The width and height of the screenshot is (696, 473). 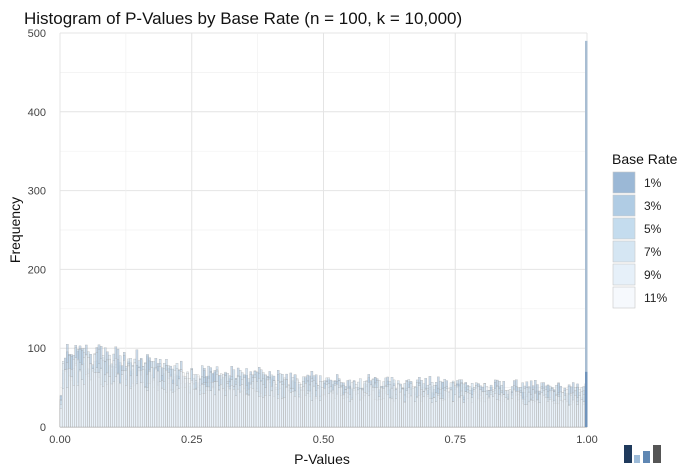 I want to click on x-axis-ticks: 0.00 0.25 0.50 0.75 1.00, so click(x=323, y=440).